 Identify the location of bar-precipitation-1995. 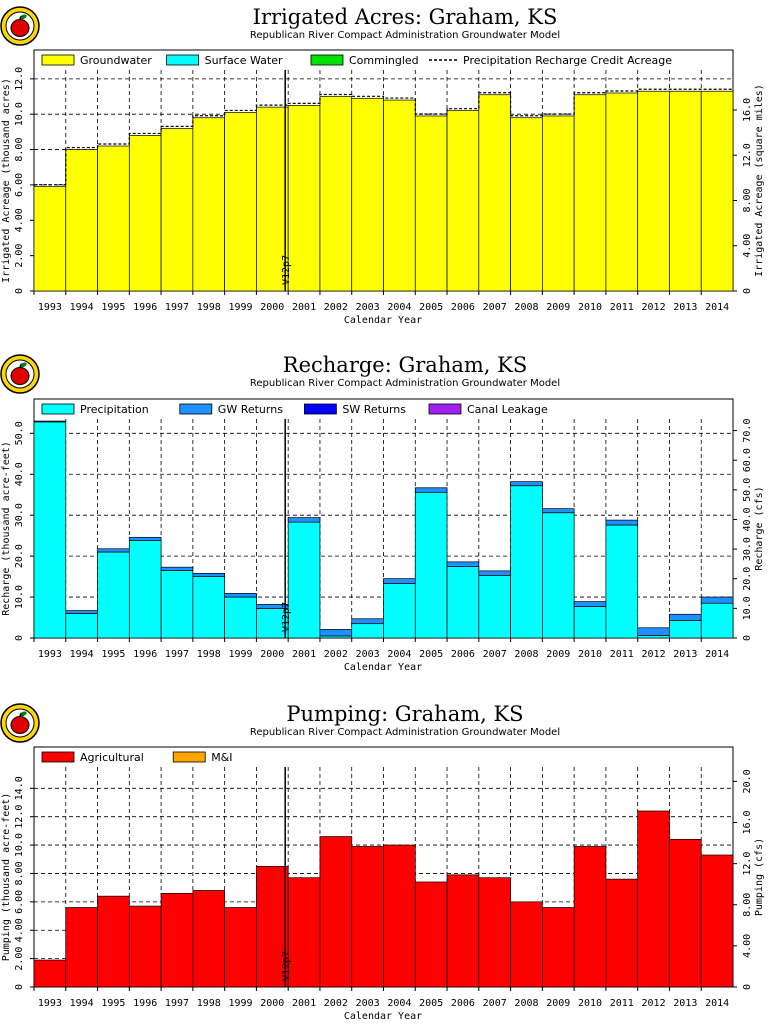
(113, 595).